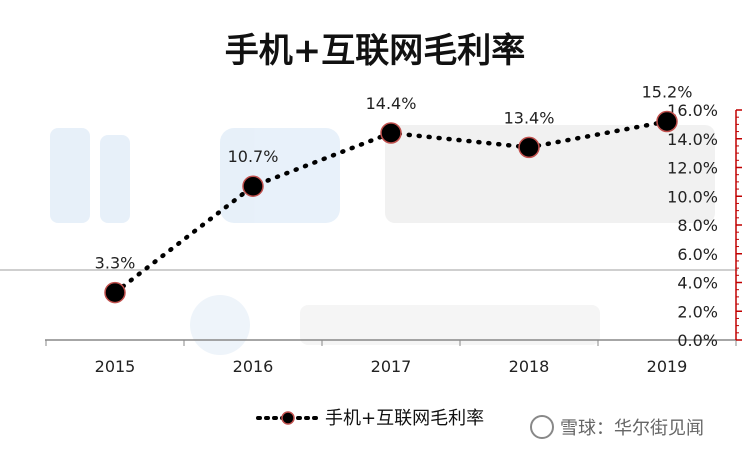 Image resolution: width=750 pixels, height=454 pixels. I want to click on chart-title: 手机+互联网毛利率, so click(375, 51).